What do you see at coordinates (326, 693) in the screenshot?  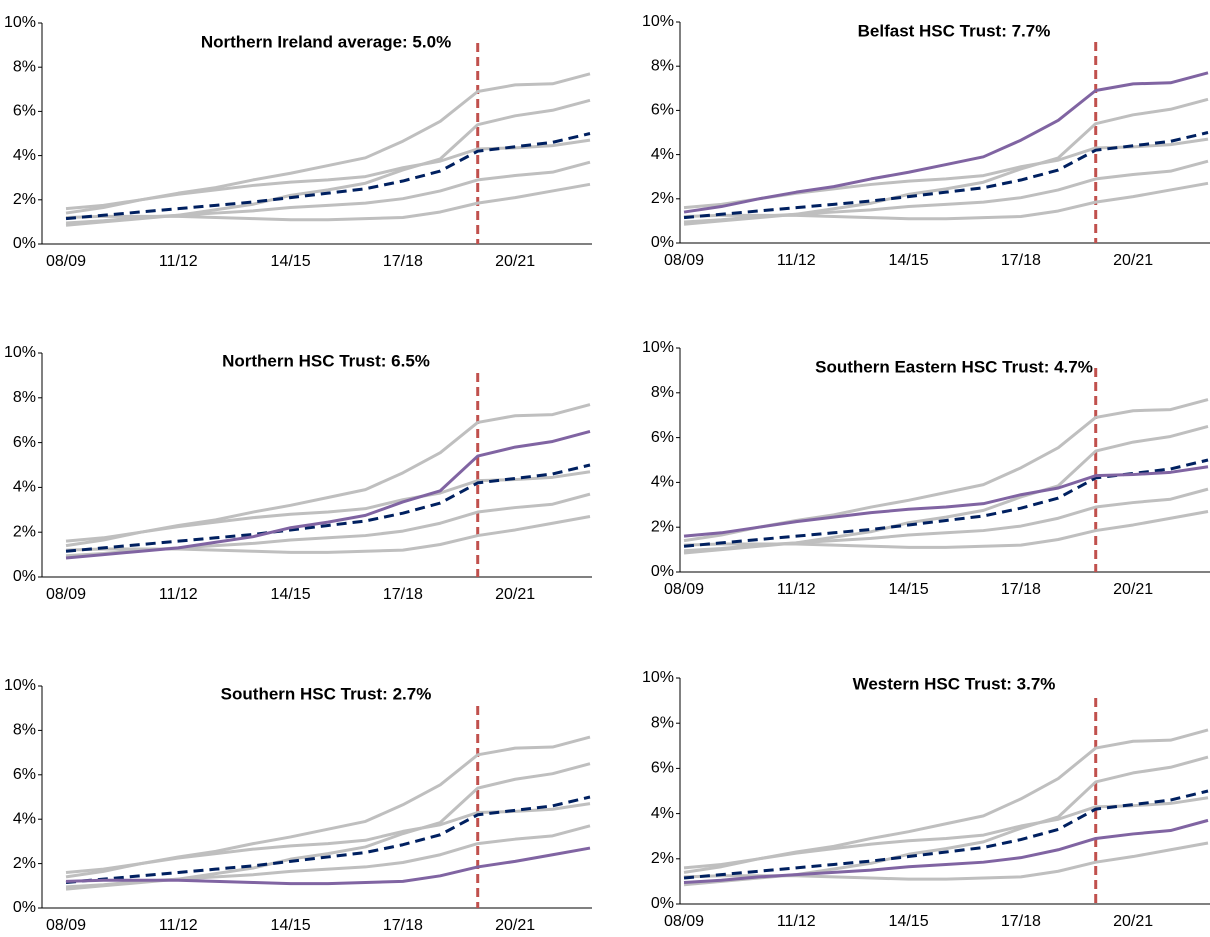 I see `chart-title: Southern HSC Trust: 2.7%` at bounding box center [326, 693].